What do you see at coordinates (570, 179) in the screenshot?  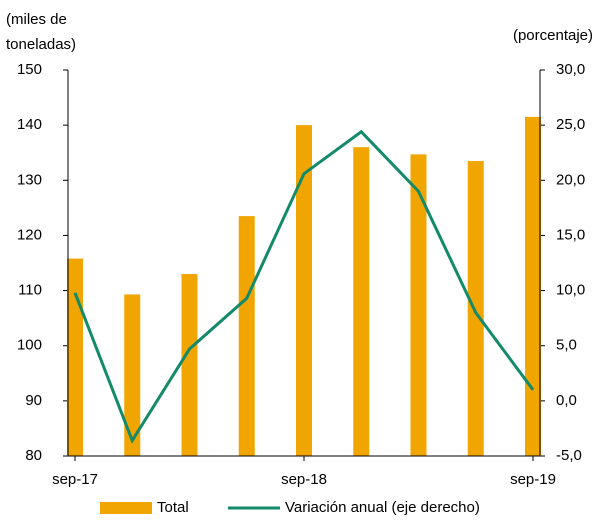 I see `y2-tick-label: 20,0` at bounding box center [570, 179].